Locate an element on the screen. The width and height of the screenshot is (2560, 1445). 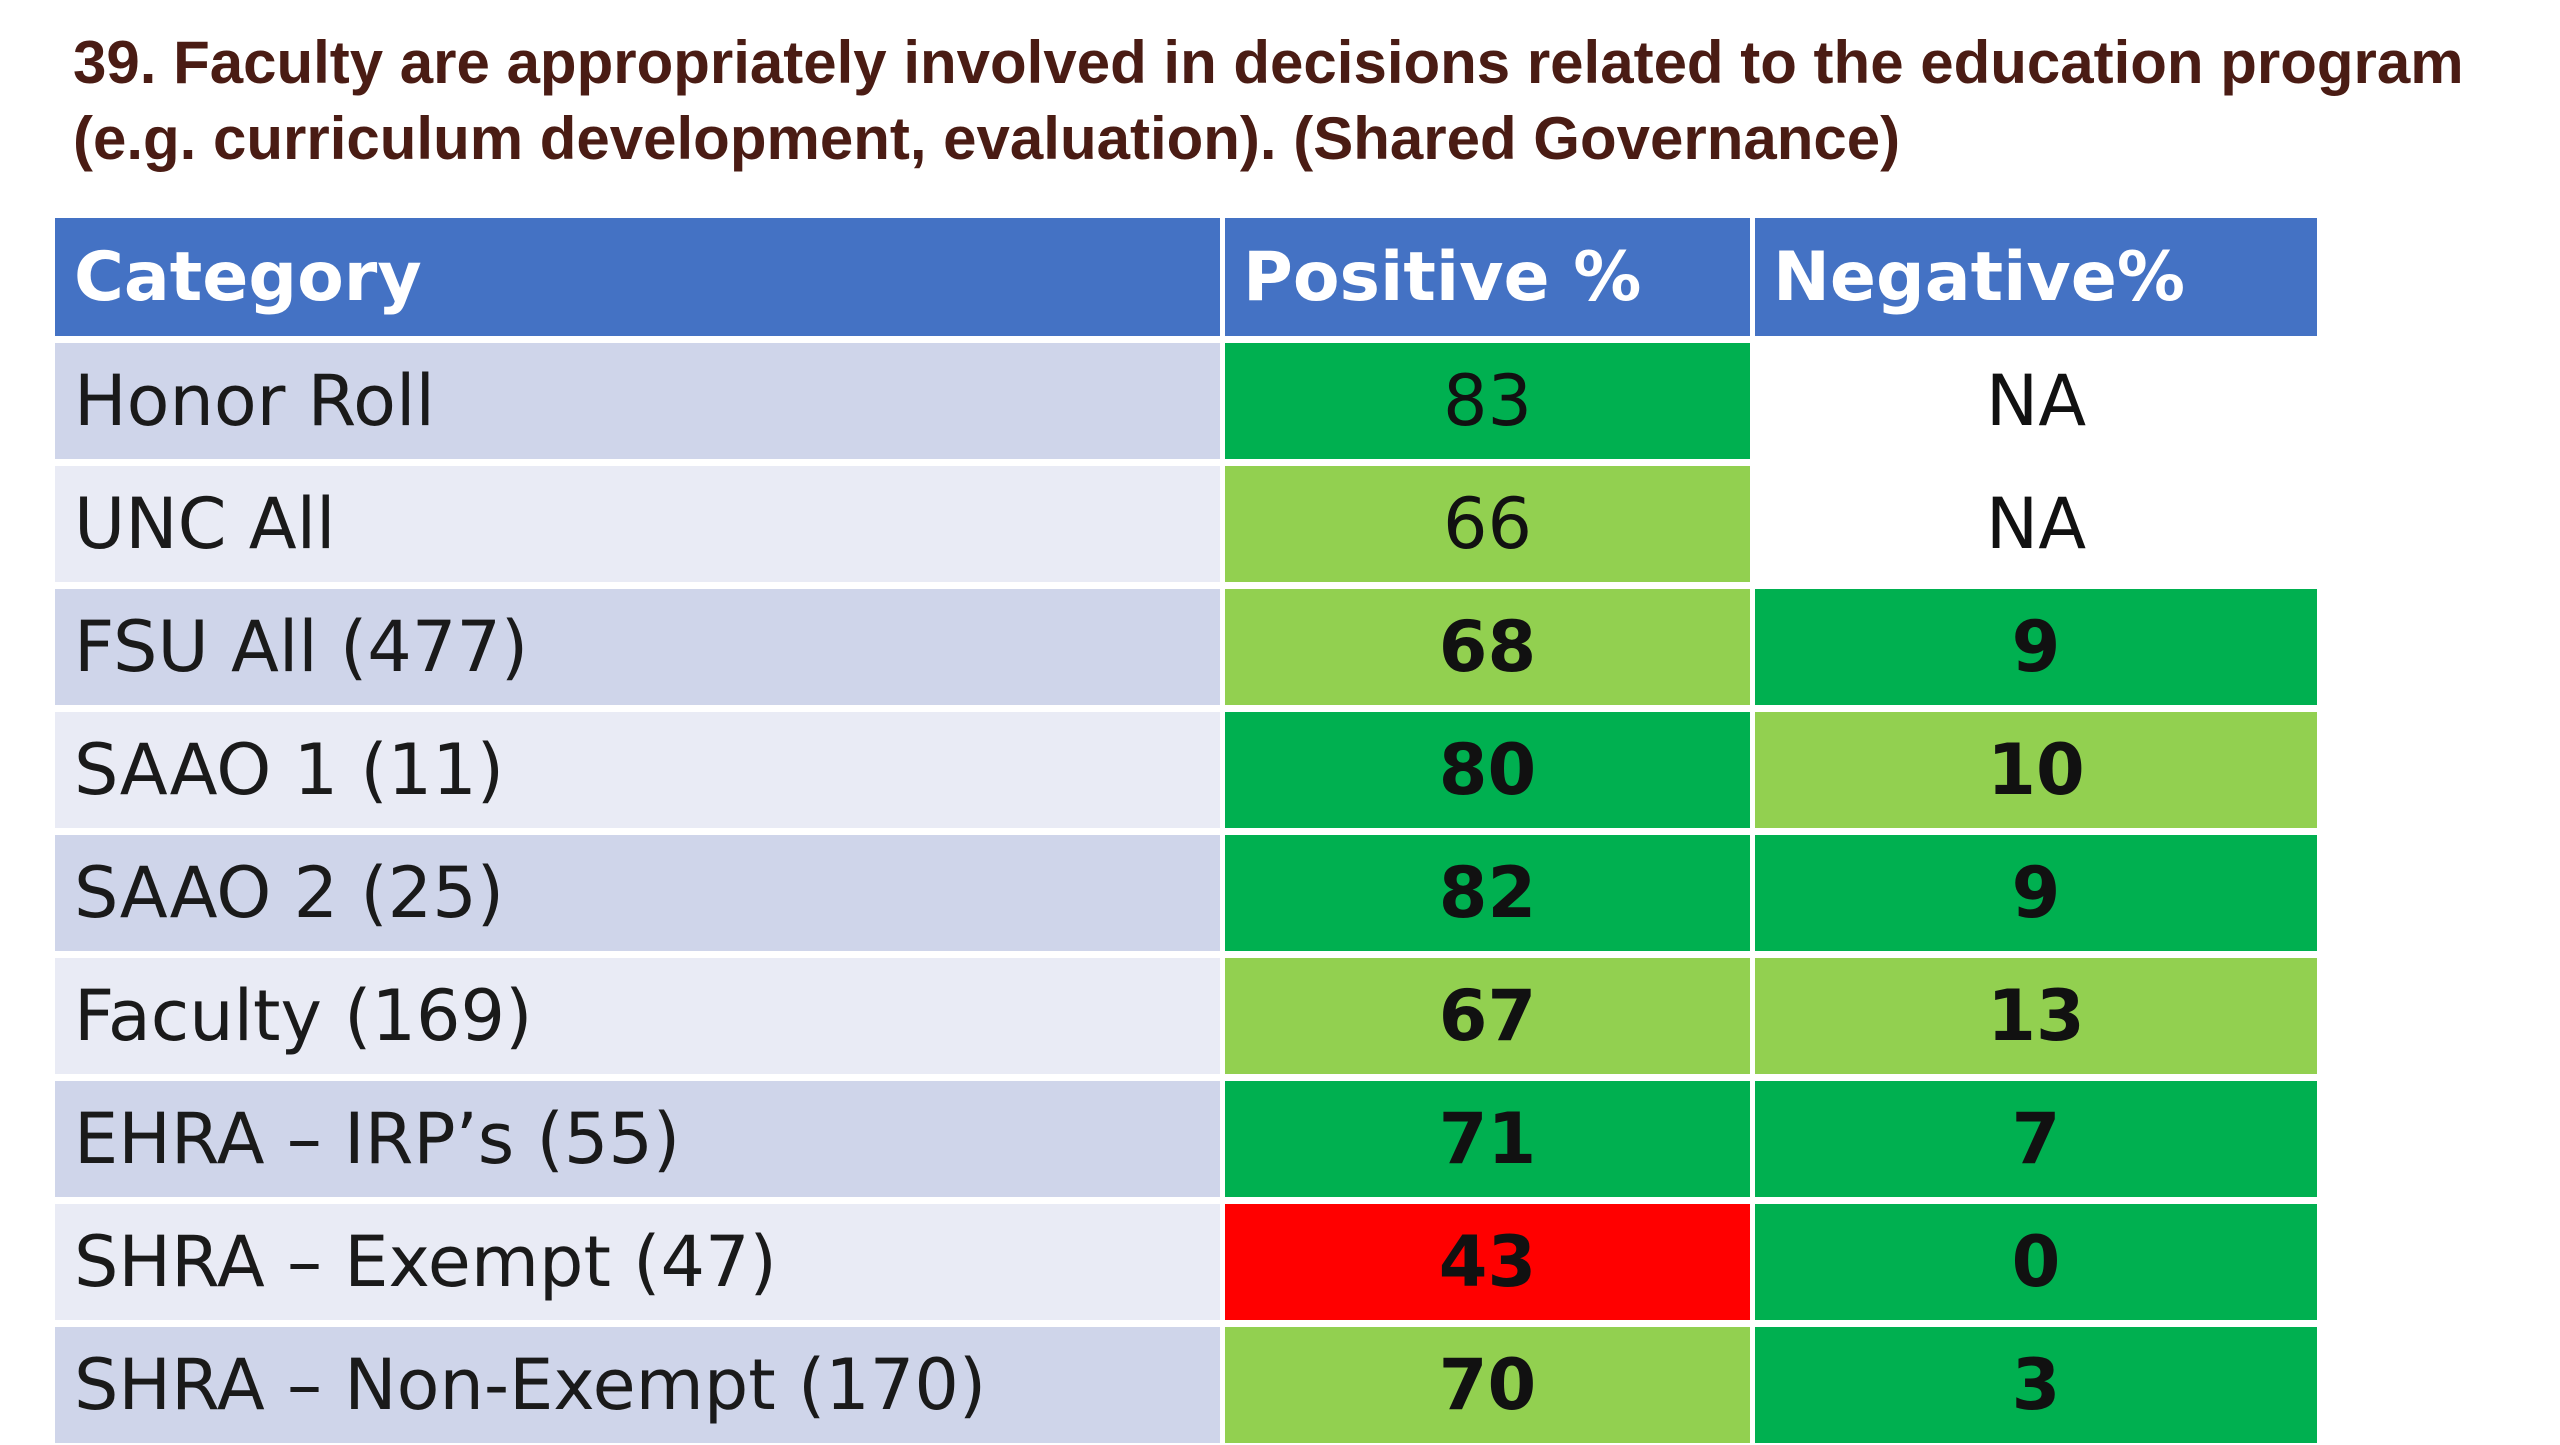
table-row: SHRA – Non-Exempt (170) 70 3 is located at coordinates (1186, 1385).